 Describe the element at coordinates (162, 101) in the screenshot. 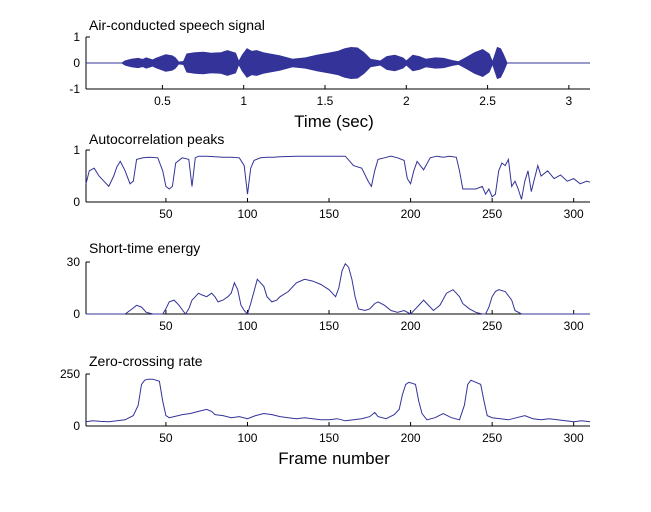

I see `speech-x-tick-label: 0.5` at that location.